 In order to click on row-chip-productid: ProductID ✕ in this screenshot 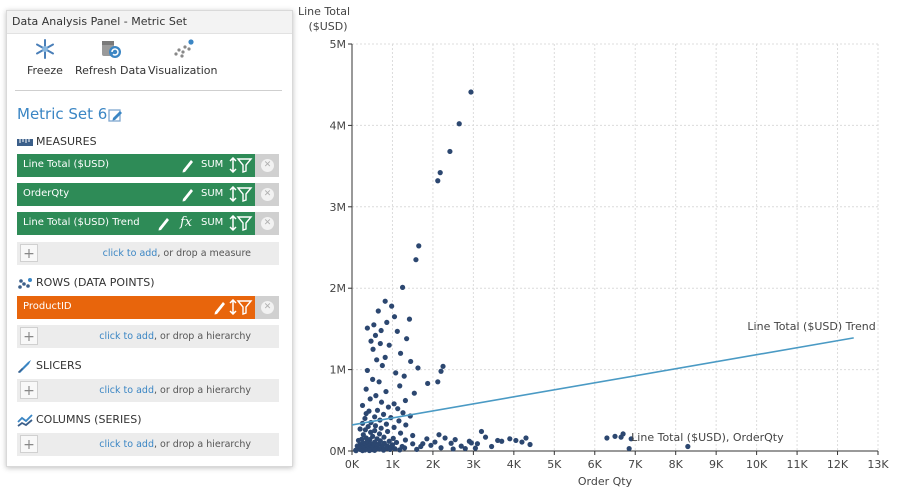, I will do `click(148, 307)`.